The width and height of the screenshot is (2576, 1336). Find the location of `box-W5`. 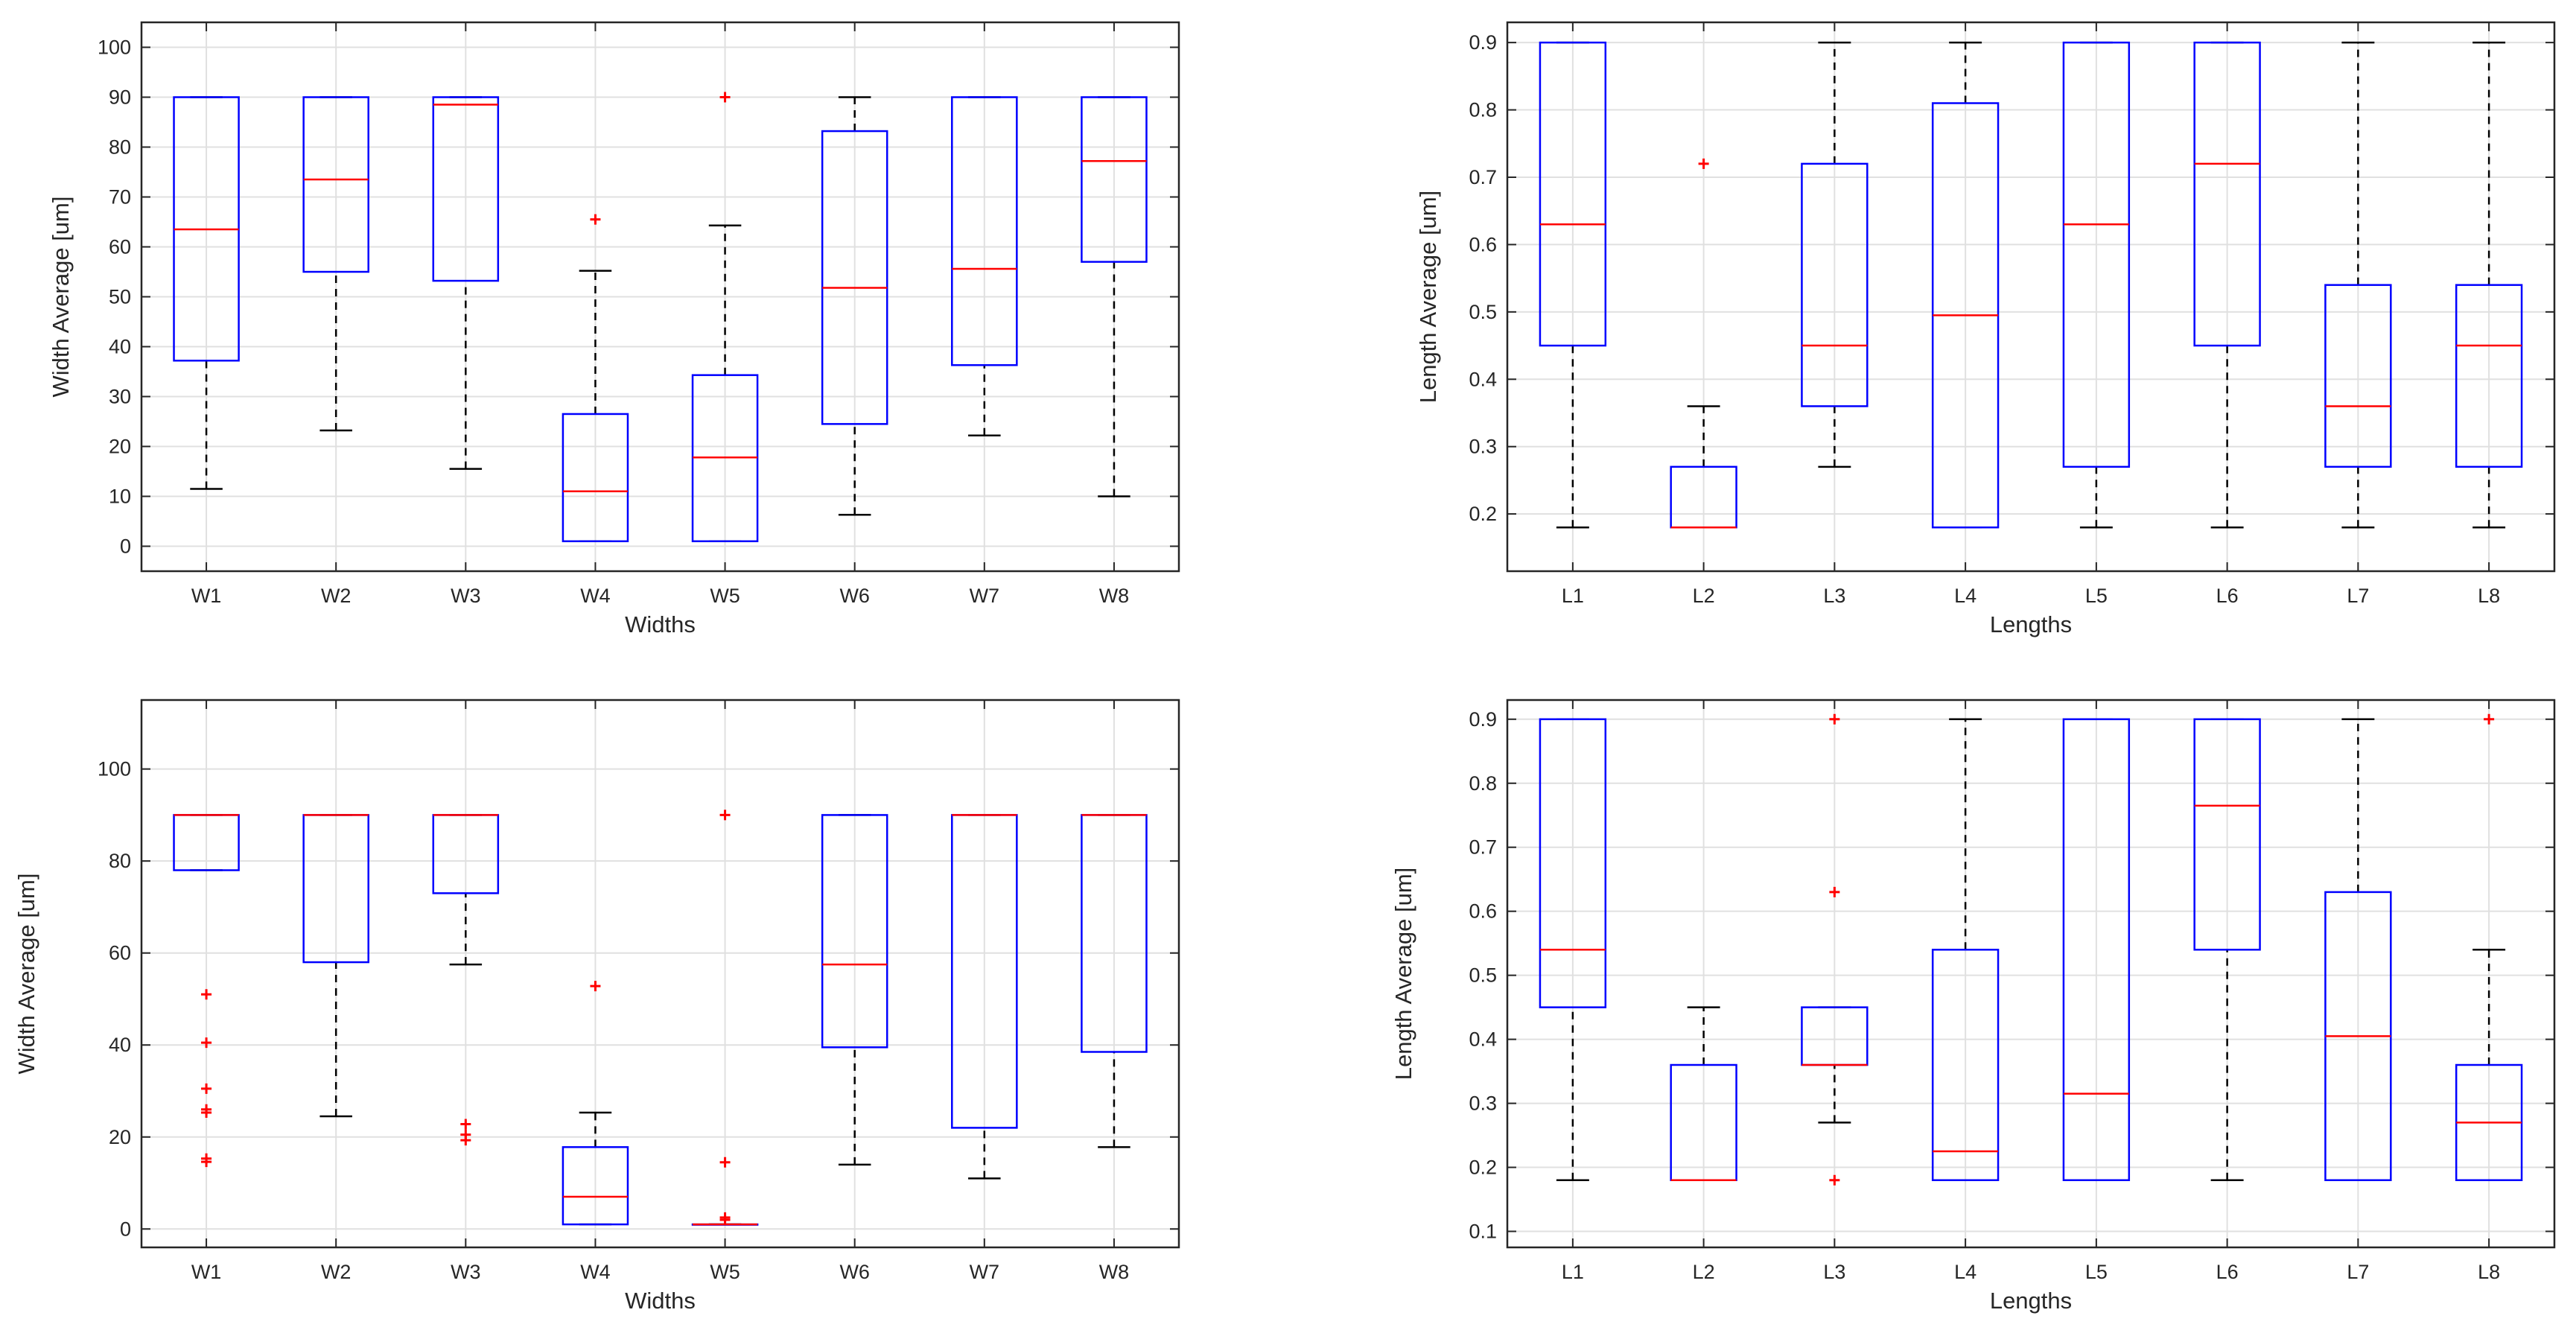

box-W5 is located at coordinates (725, 1017).